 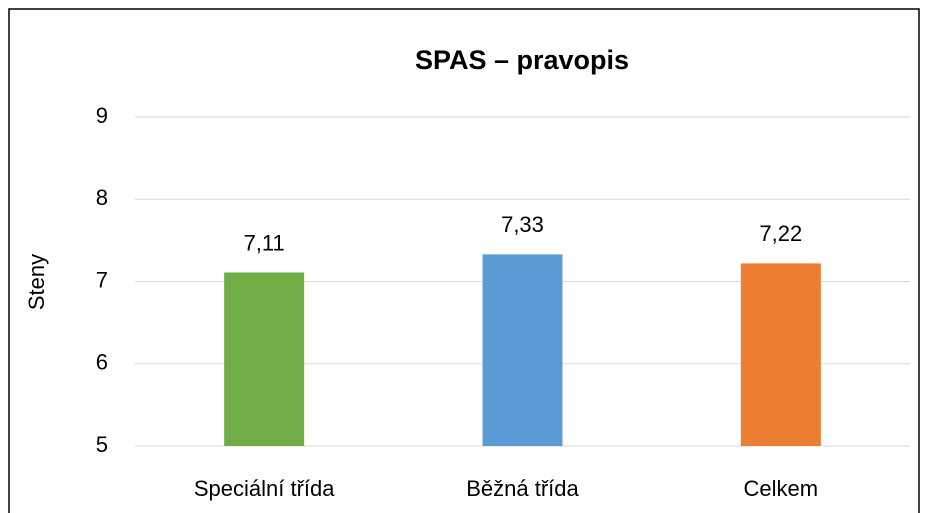 I want to click on y-tick-label: 9, so click(x=102, y=115).